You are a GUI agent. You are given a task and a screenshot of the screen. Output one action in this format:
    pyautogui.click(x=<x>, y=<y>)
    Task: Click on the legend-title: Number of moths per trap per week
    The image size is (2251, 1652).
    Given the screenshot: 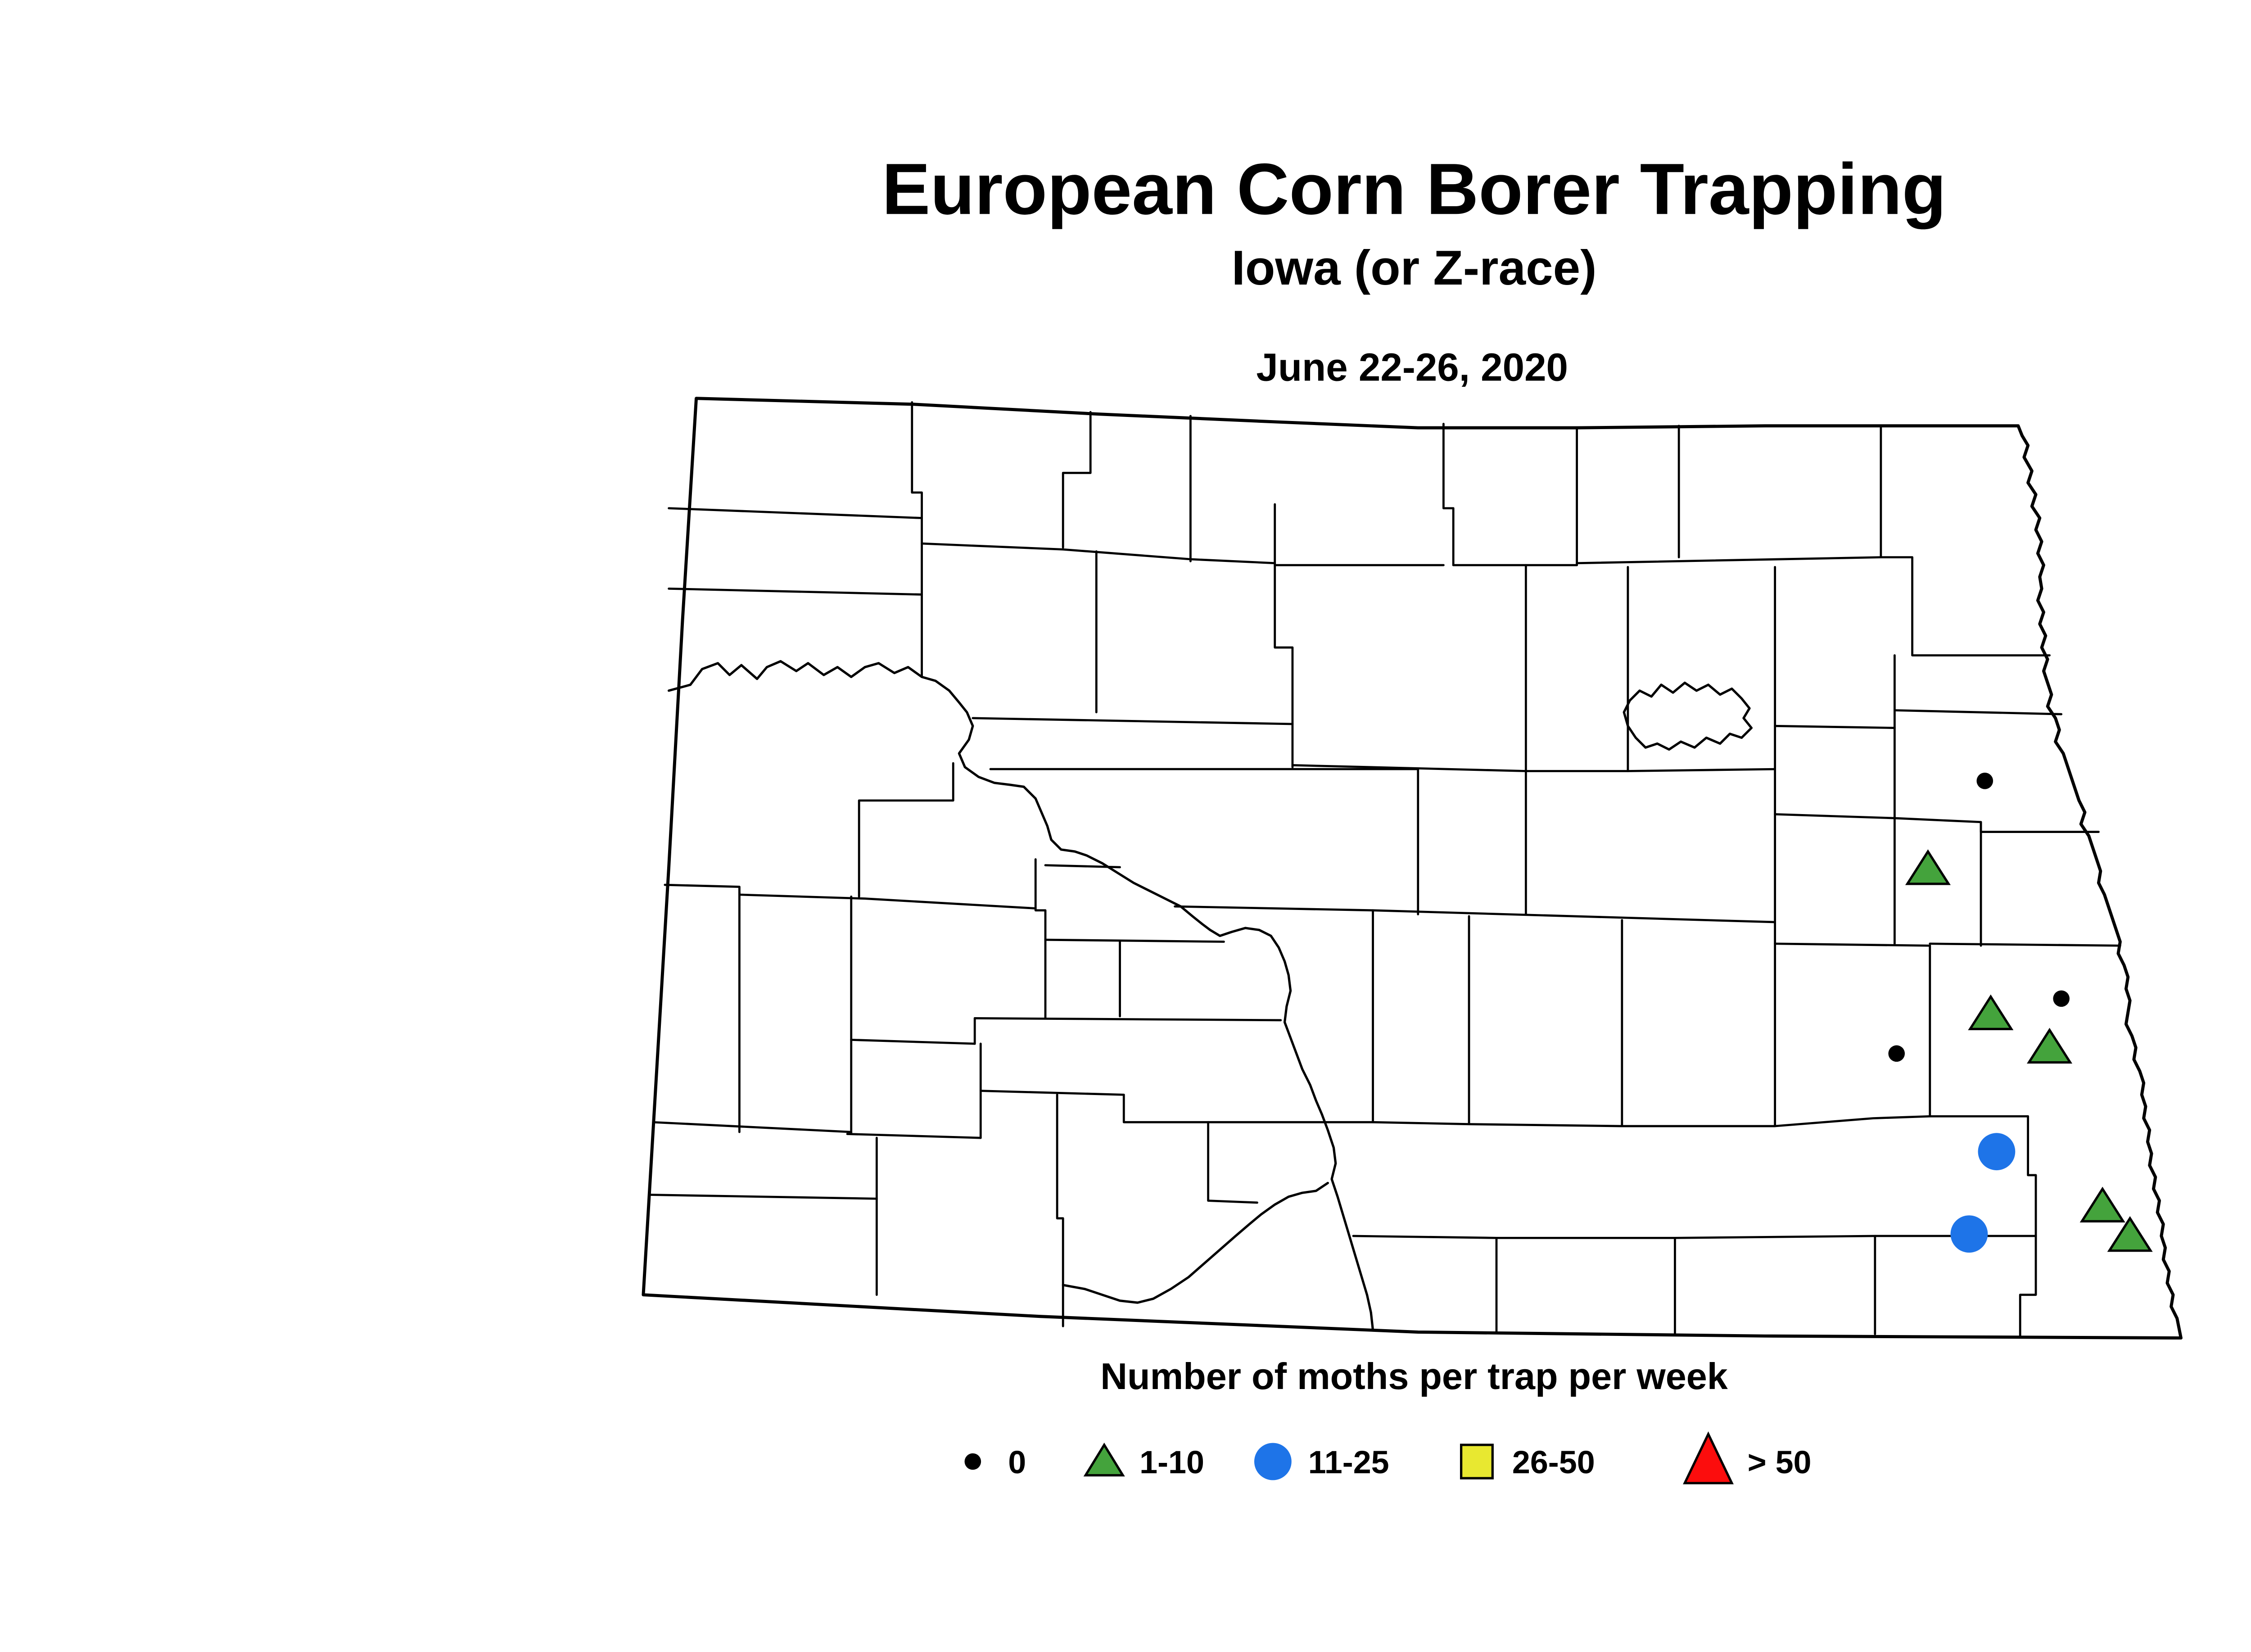 What is the action you would take?
    pyautogui.click(x=1414, y=1376)
    